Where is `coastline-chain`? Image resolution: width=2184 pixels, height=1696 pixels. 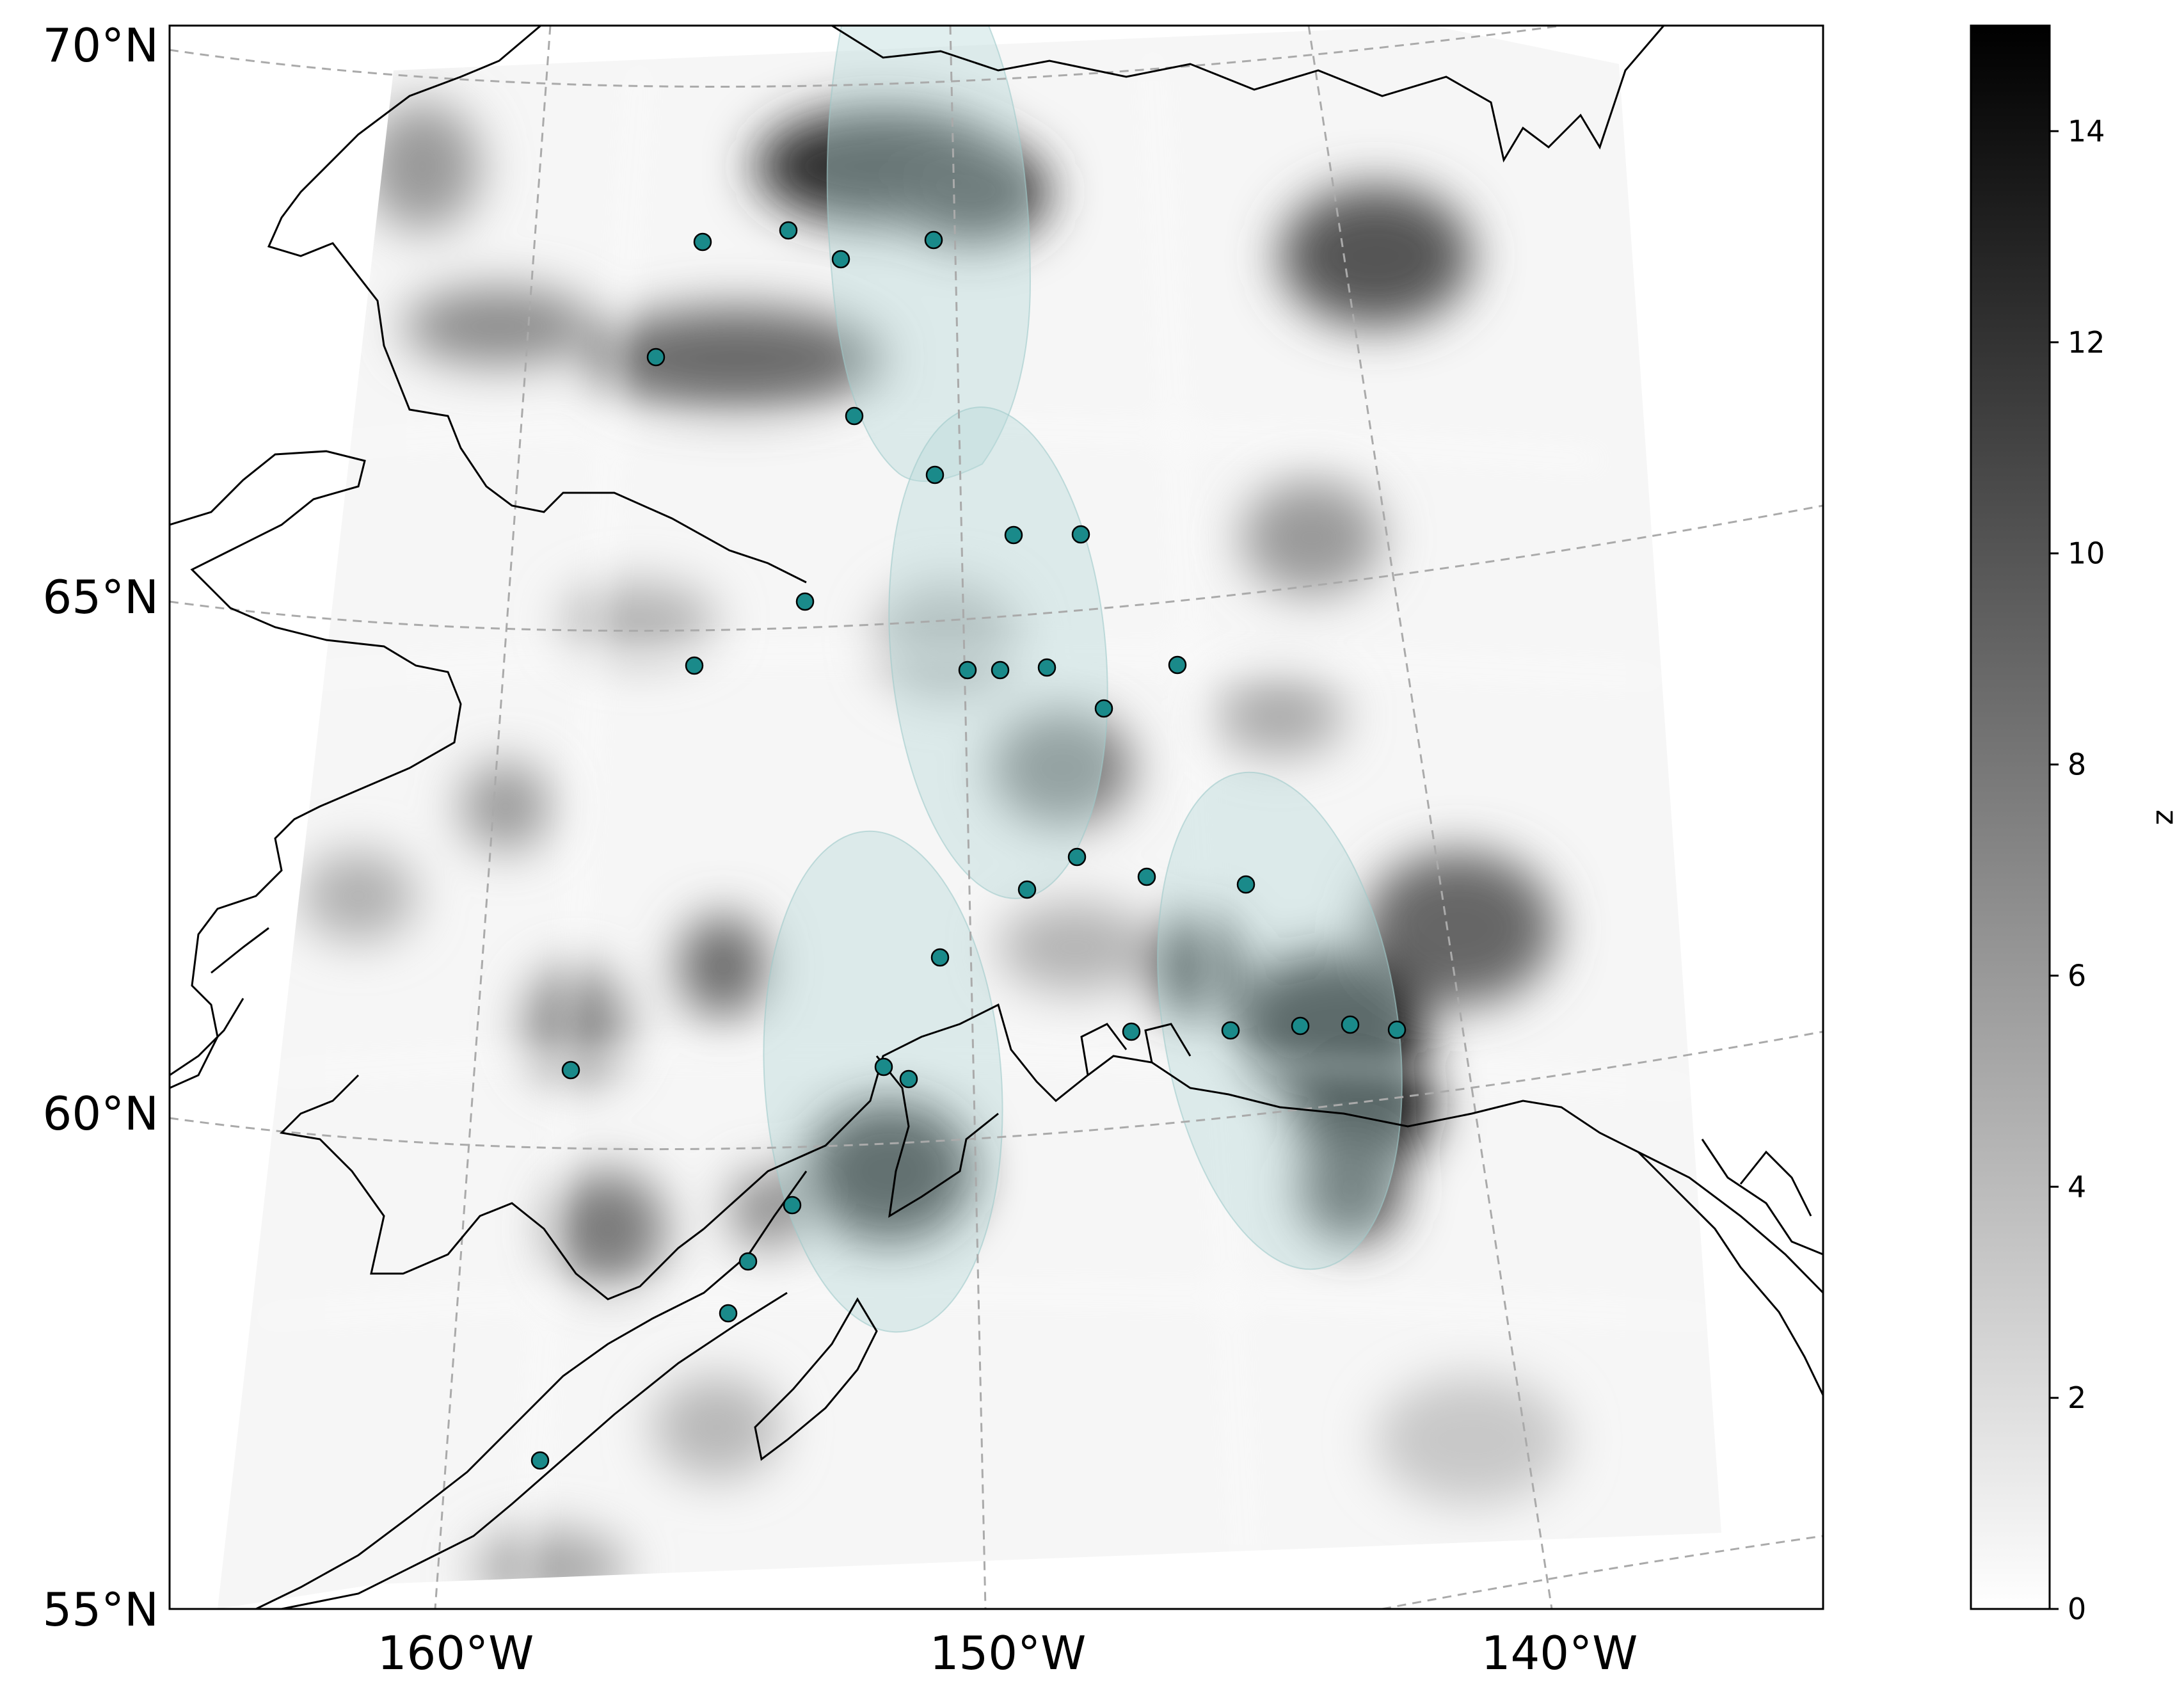
coastline-chain is located at coordinates (534, 1450).